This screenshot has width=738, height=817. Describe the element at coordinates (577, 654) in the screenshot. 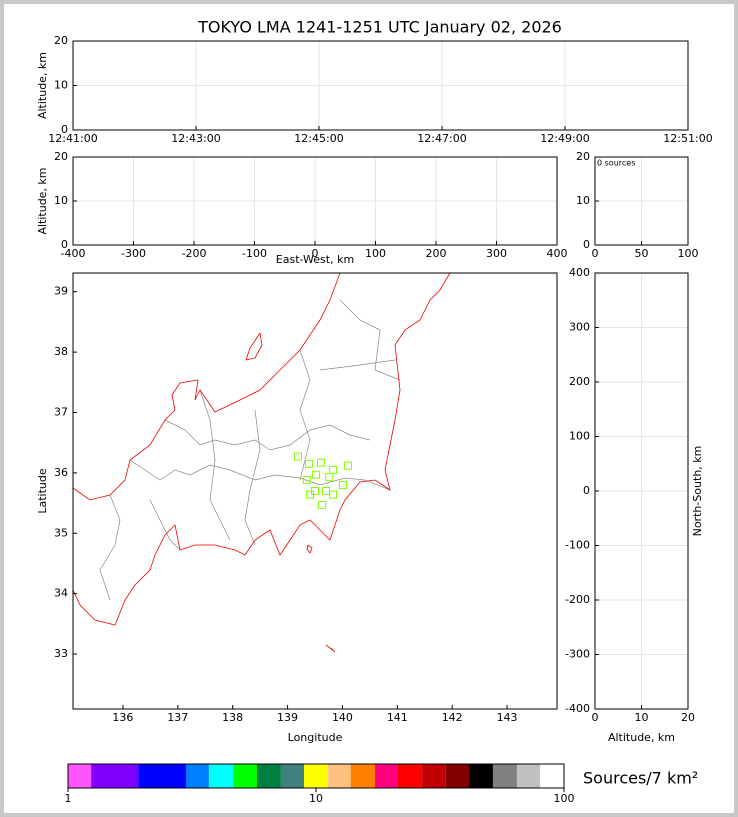

I see `y-tick-label: -300` at that location.